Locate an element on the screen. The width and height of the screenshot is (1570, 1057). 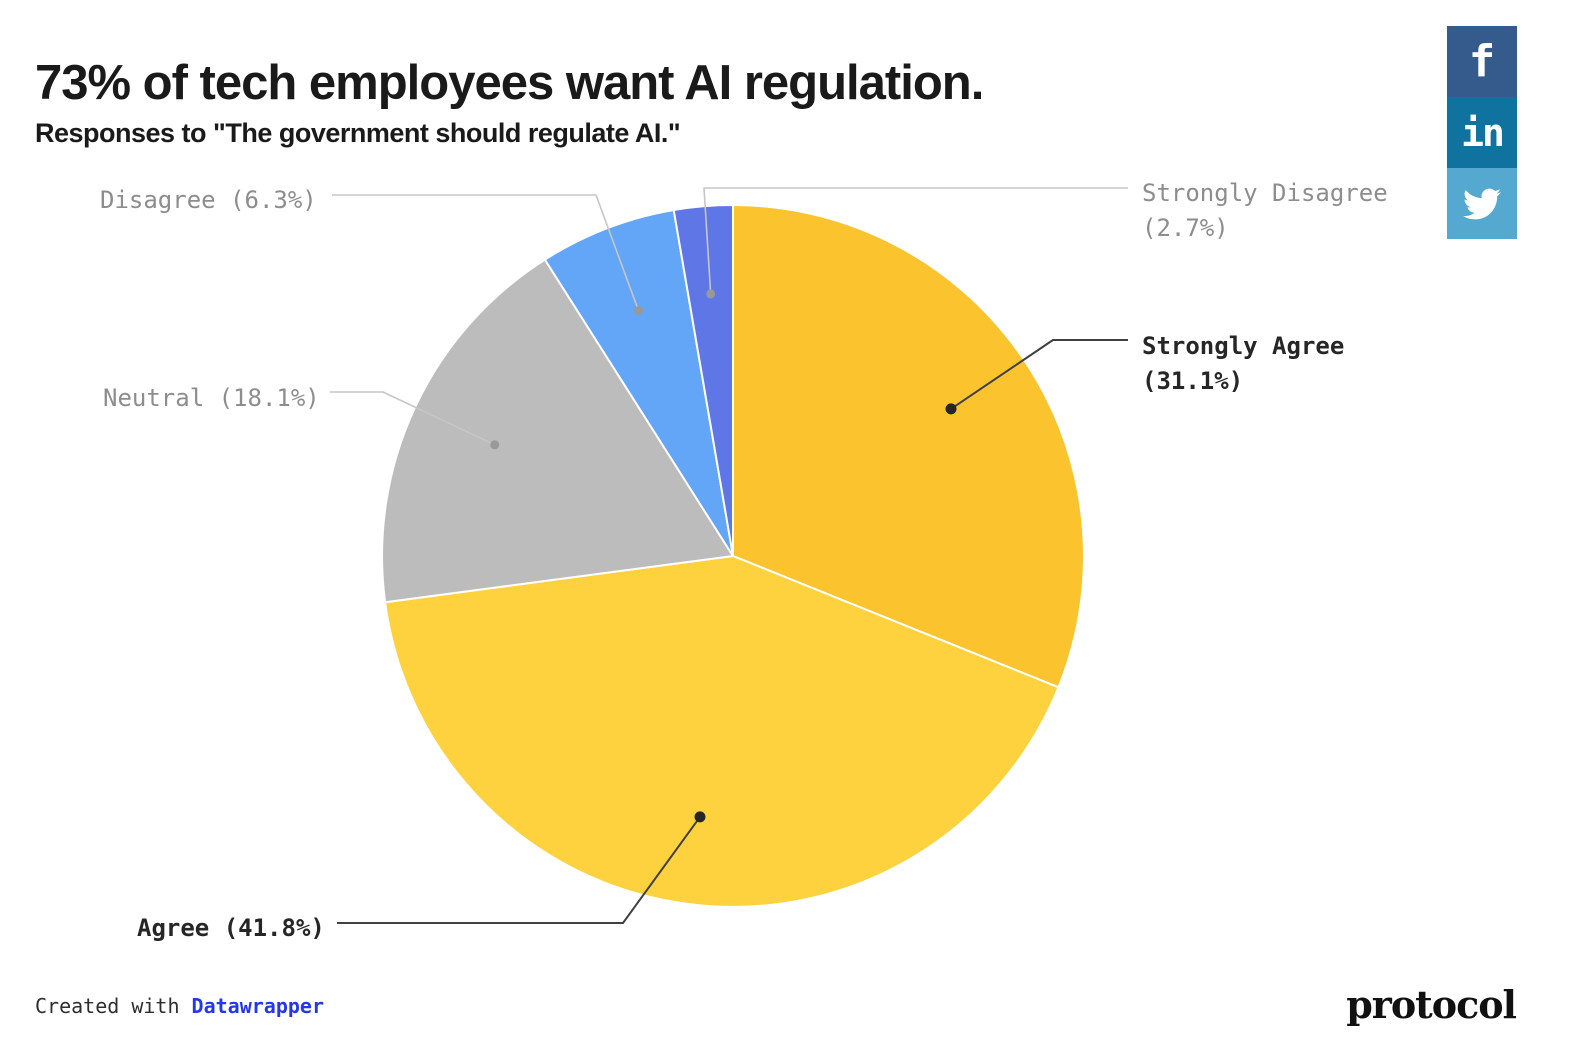
twitter-share-button is located at coordinates (1482, 203).